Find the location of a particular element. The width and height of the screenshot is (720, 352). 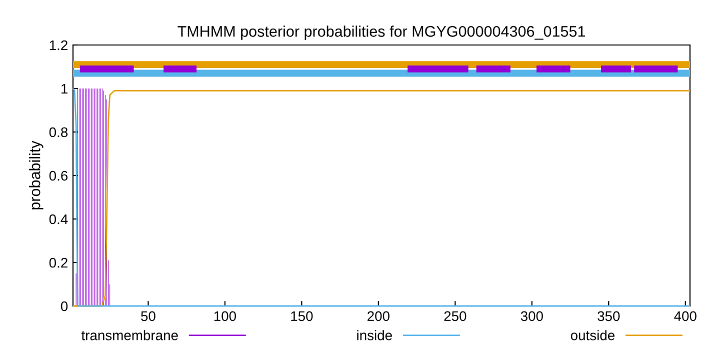

x-tick-label: 200 is located at coordinates (379, 316).